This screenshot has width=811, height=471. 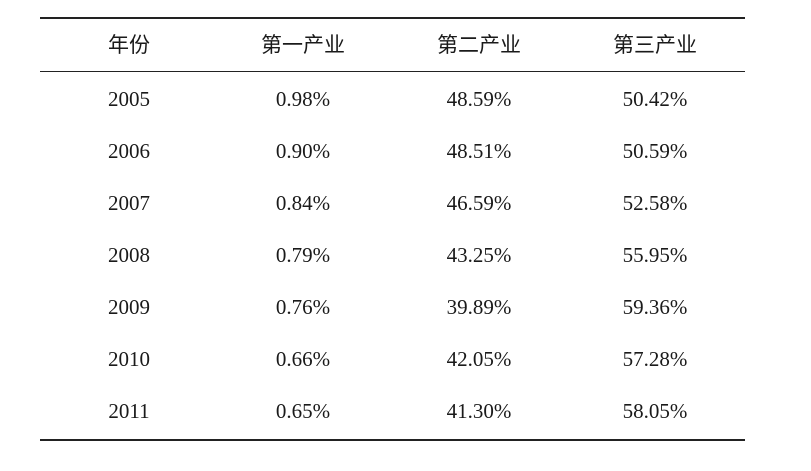 I want to click on table-cell: 2006, so click(x=129, y=151).